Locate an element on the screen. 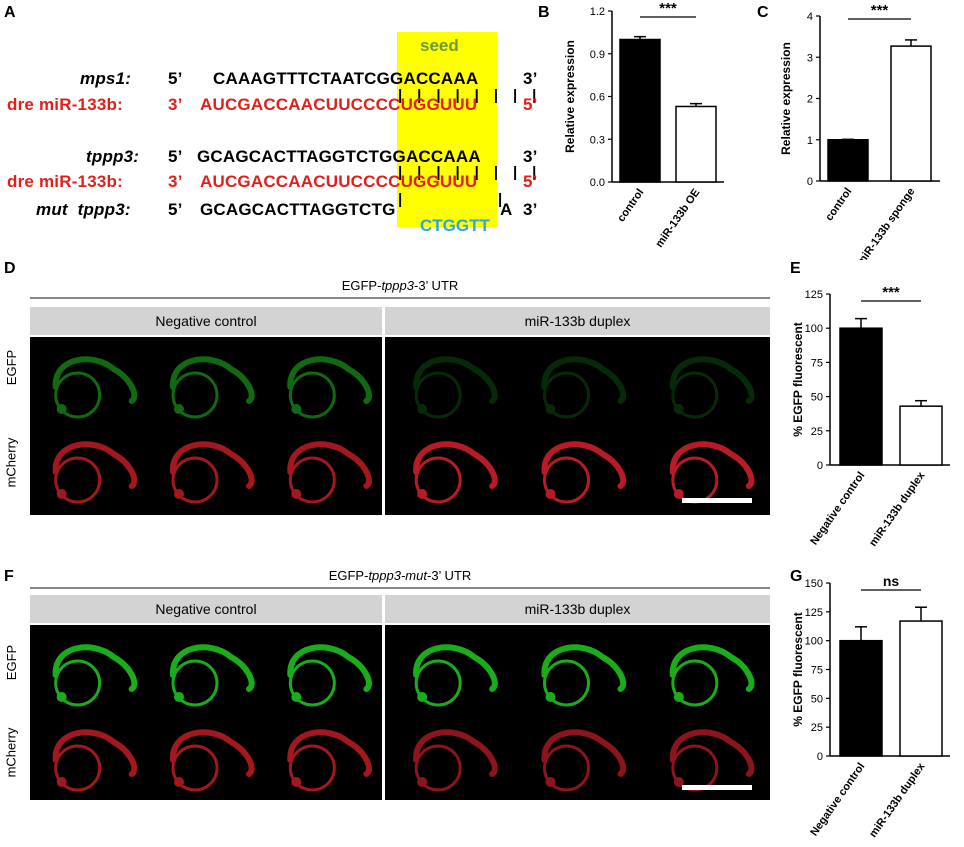 The height and width of the screenshot is (847, 964). significance-label: *** is located at coordinates (668, 8).